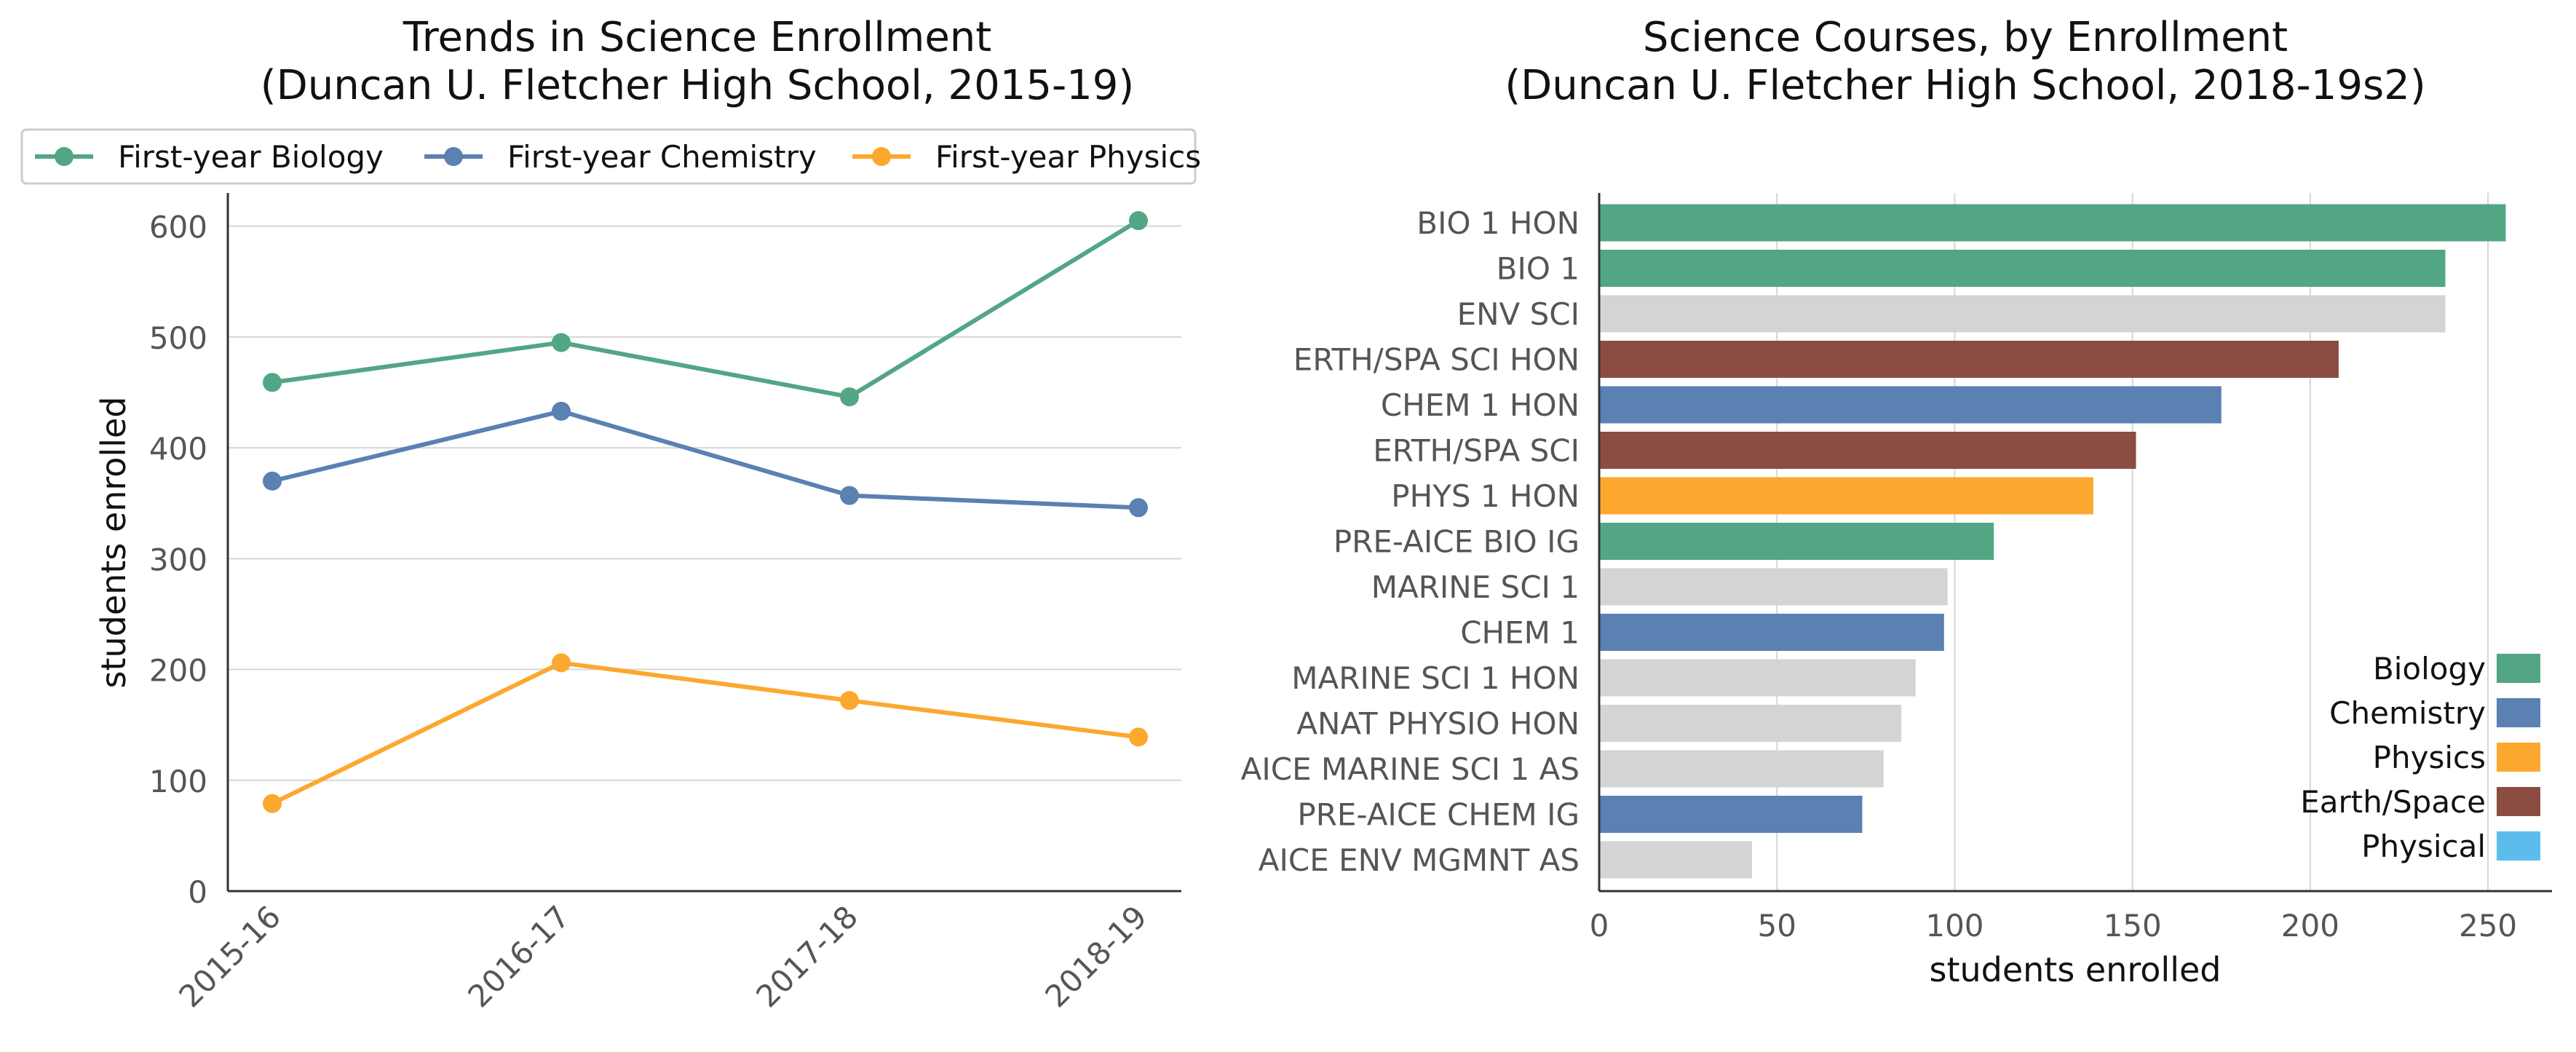  I want to click on legend-frame, so click(608, 156).